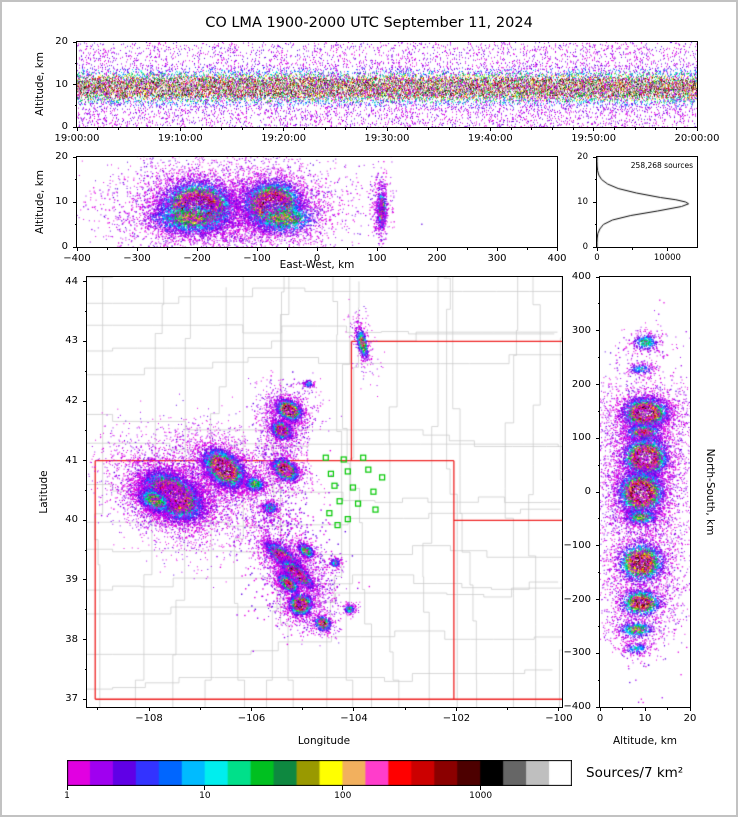 Image resolution: width=738 pixels, height=817 pixels. Describe the element at coordinates (481, 796) in the screenshot. I see `colorbar-tick-label: 1000` at that location.